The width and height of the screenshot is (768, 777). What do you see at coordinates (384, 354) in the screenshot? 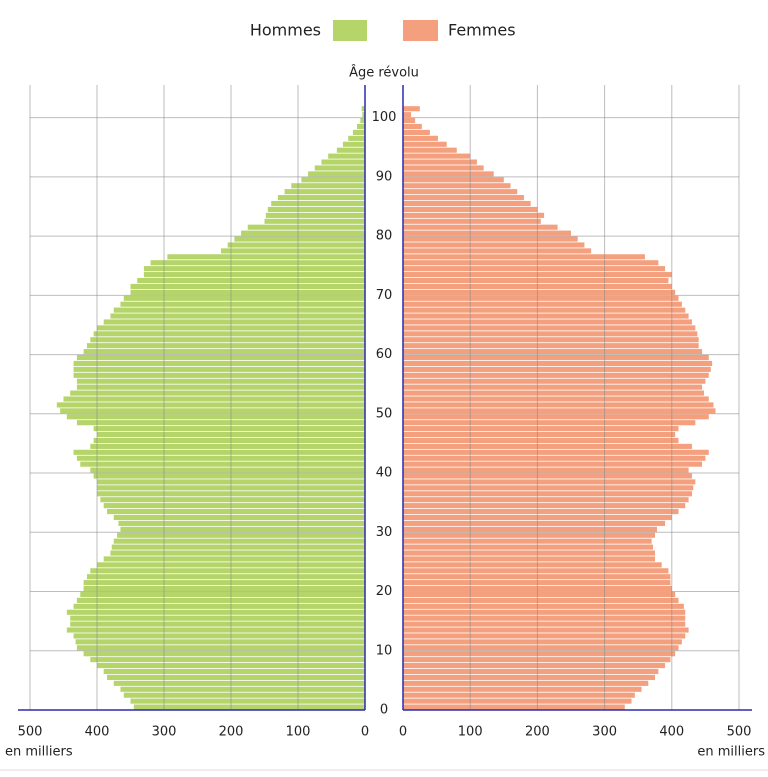
I see `y-tick-label: 60` at bounding box center [384, 354].